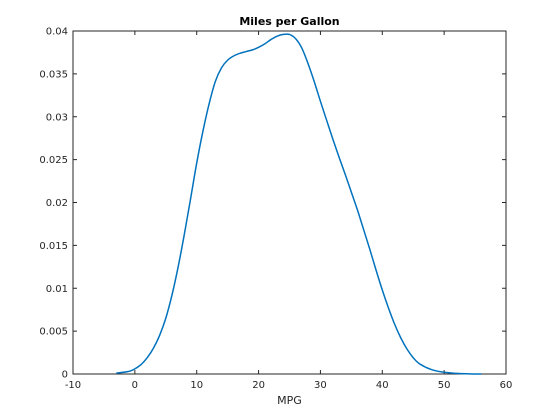 The width and height of the screenshot is (560, 420). What do you see at coordinates (506, 385) in the screenshot?
I see `x-tick-label: 60` at bounding box center [506, 385].